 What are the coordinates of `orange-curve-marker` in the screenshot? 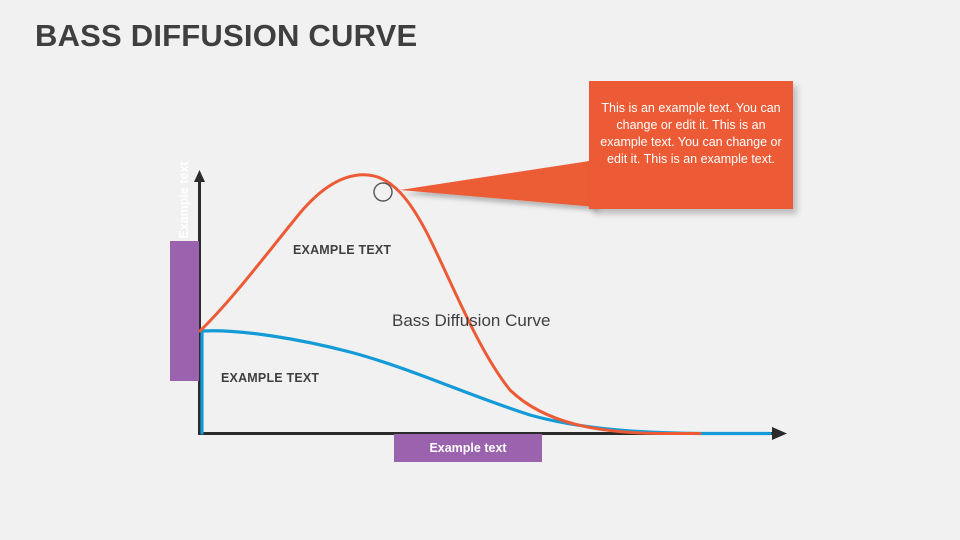 It's located at (383, 192).